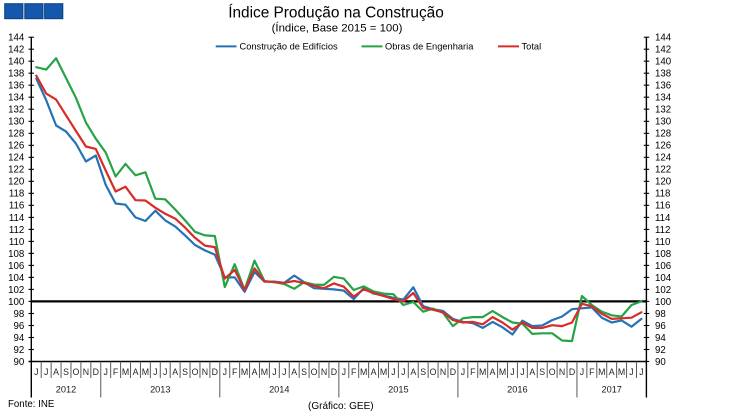 This screenshot has width=750, height=418. I want to click on svg-text: 102, so click(16, 290).